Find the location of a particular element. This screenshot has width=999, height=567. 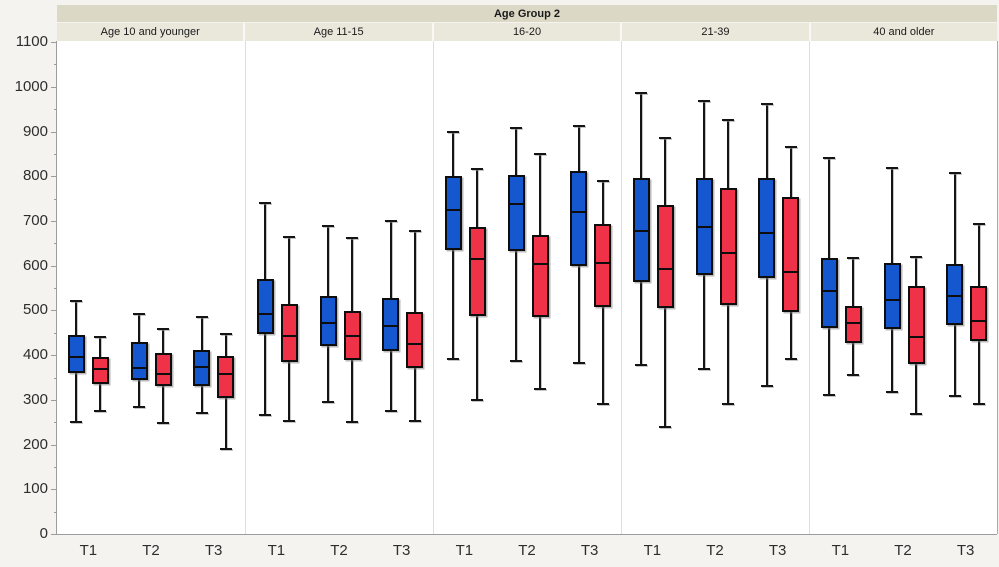

chart-title-band: Age Group 2 is located at coordinates (527, 13).